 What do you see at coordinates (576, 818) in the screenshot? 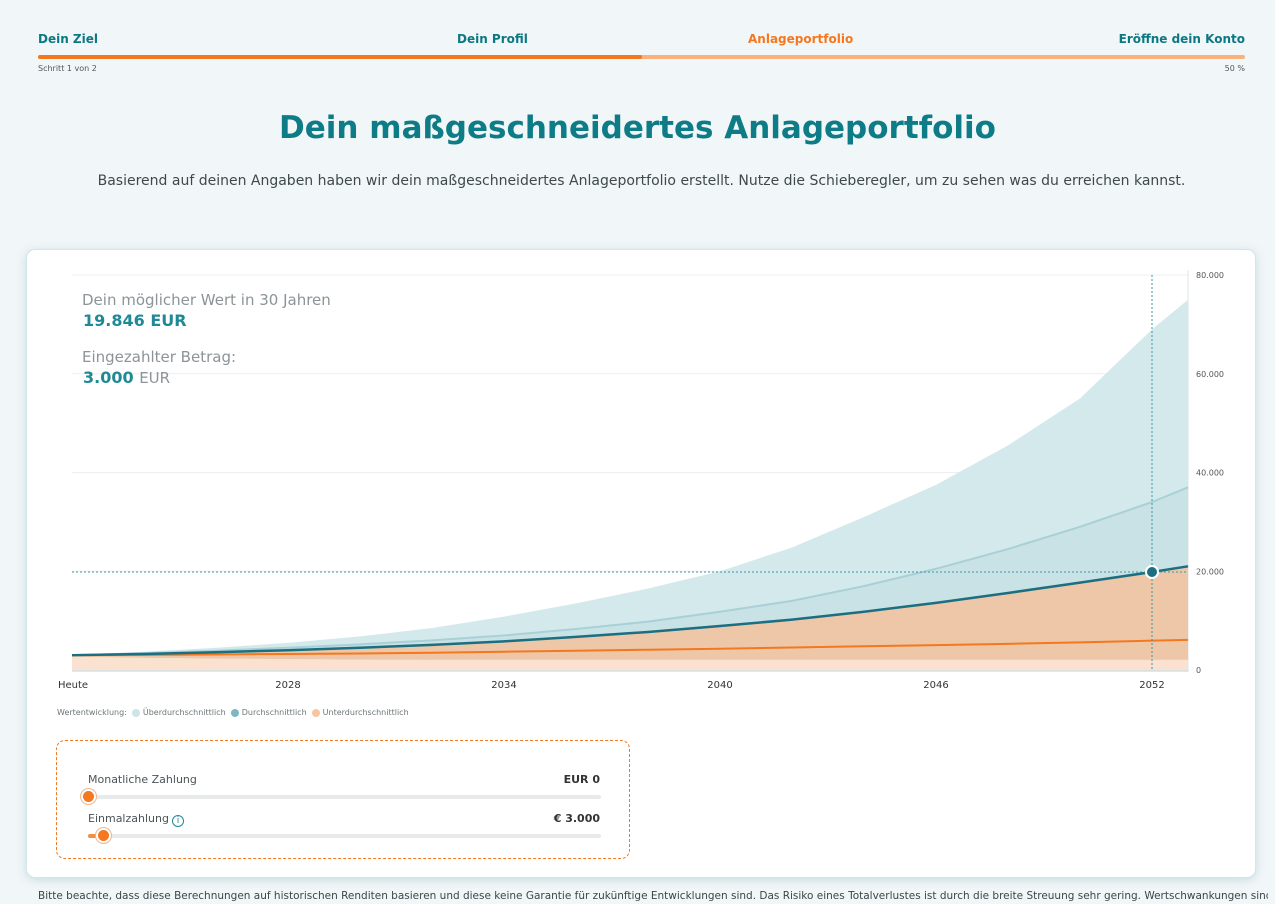
I see `oneoff-payment-value: € 3.000` at bounding box center [576, 818].